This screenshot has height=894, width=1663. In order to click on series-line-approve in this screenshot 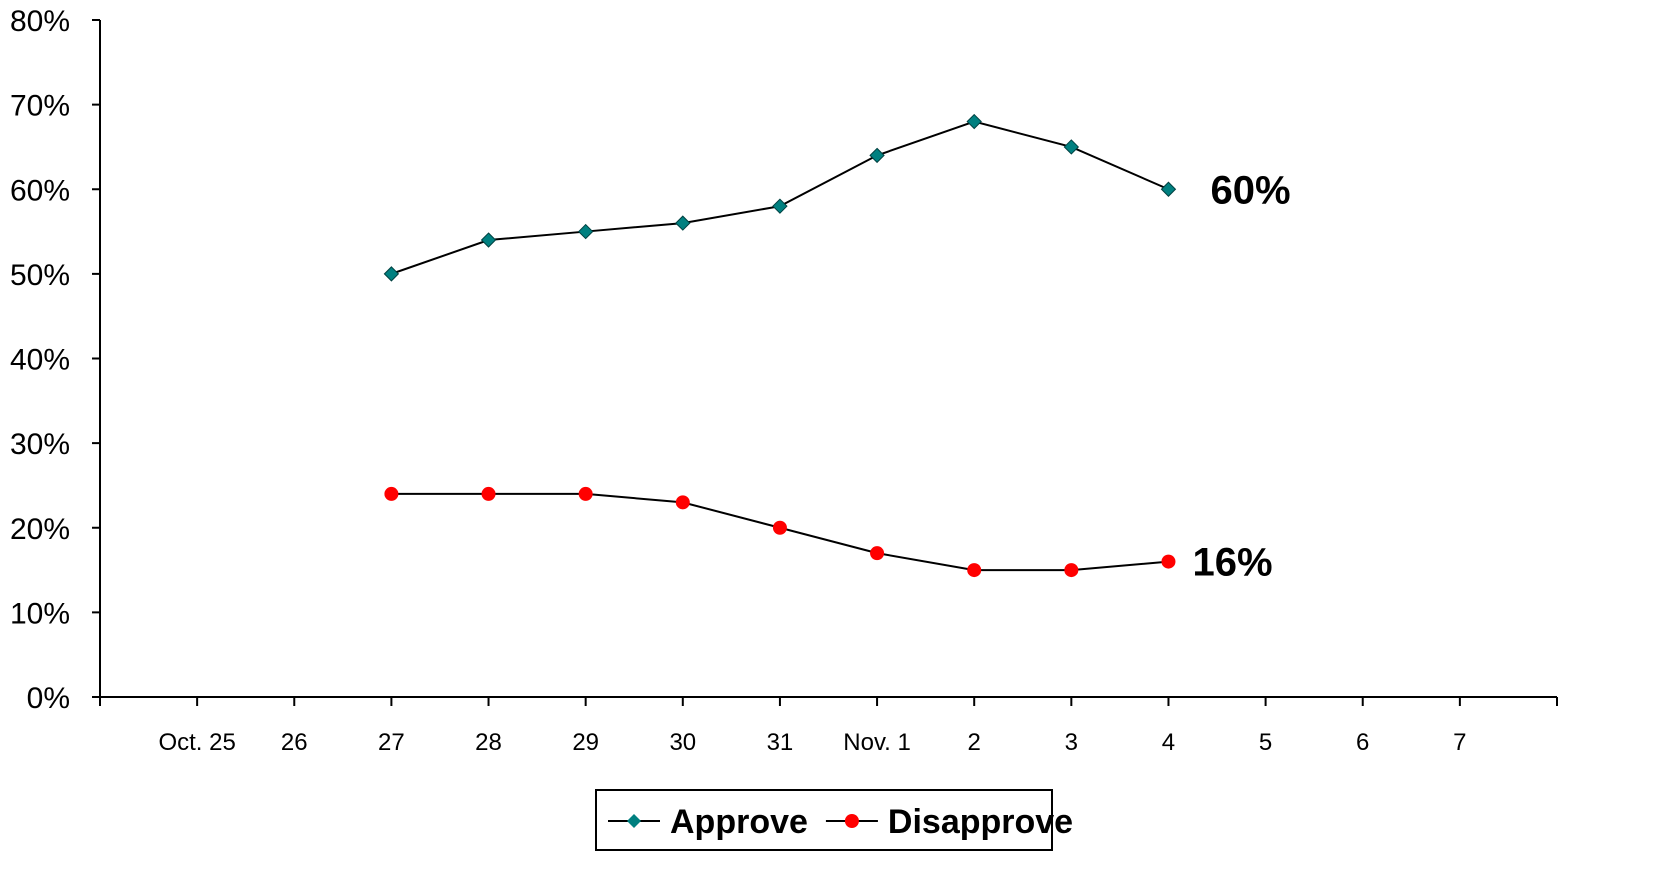, I will do `click(780, 197)`.